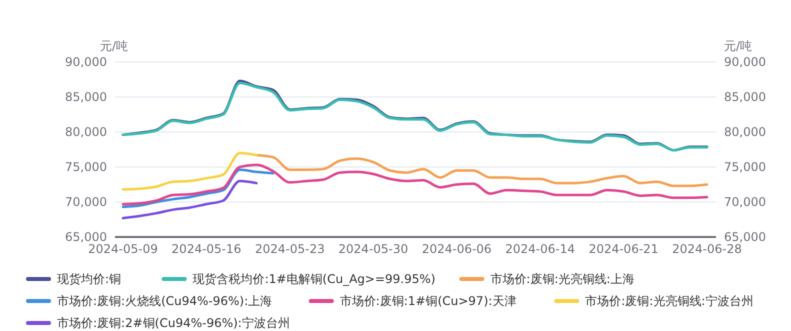  What do you see at coordinates (745, 132) in the screenshot?
I see `y2-tick-label: 80,000` at bounding box center [745, 132].